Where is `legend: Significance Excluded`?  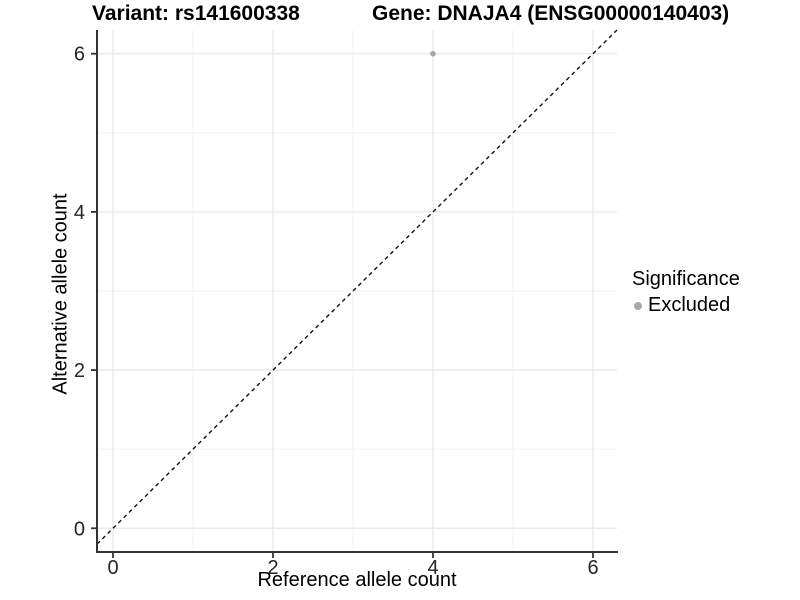 legend: Significance Excluded is located at coordinates (686, 292).